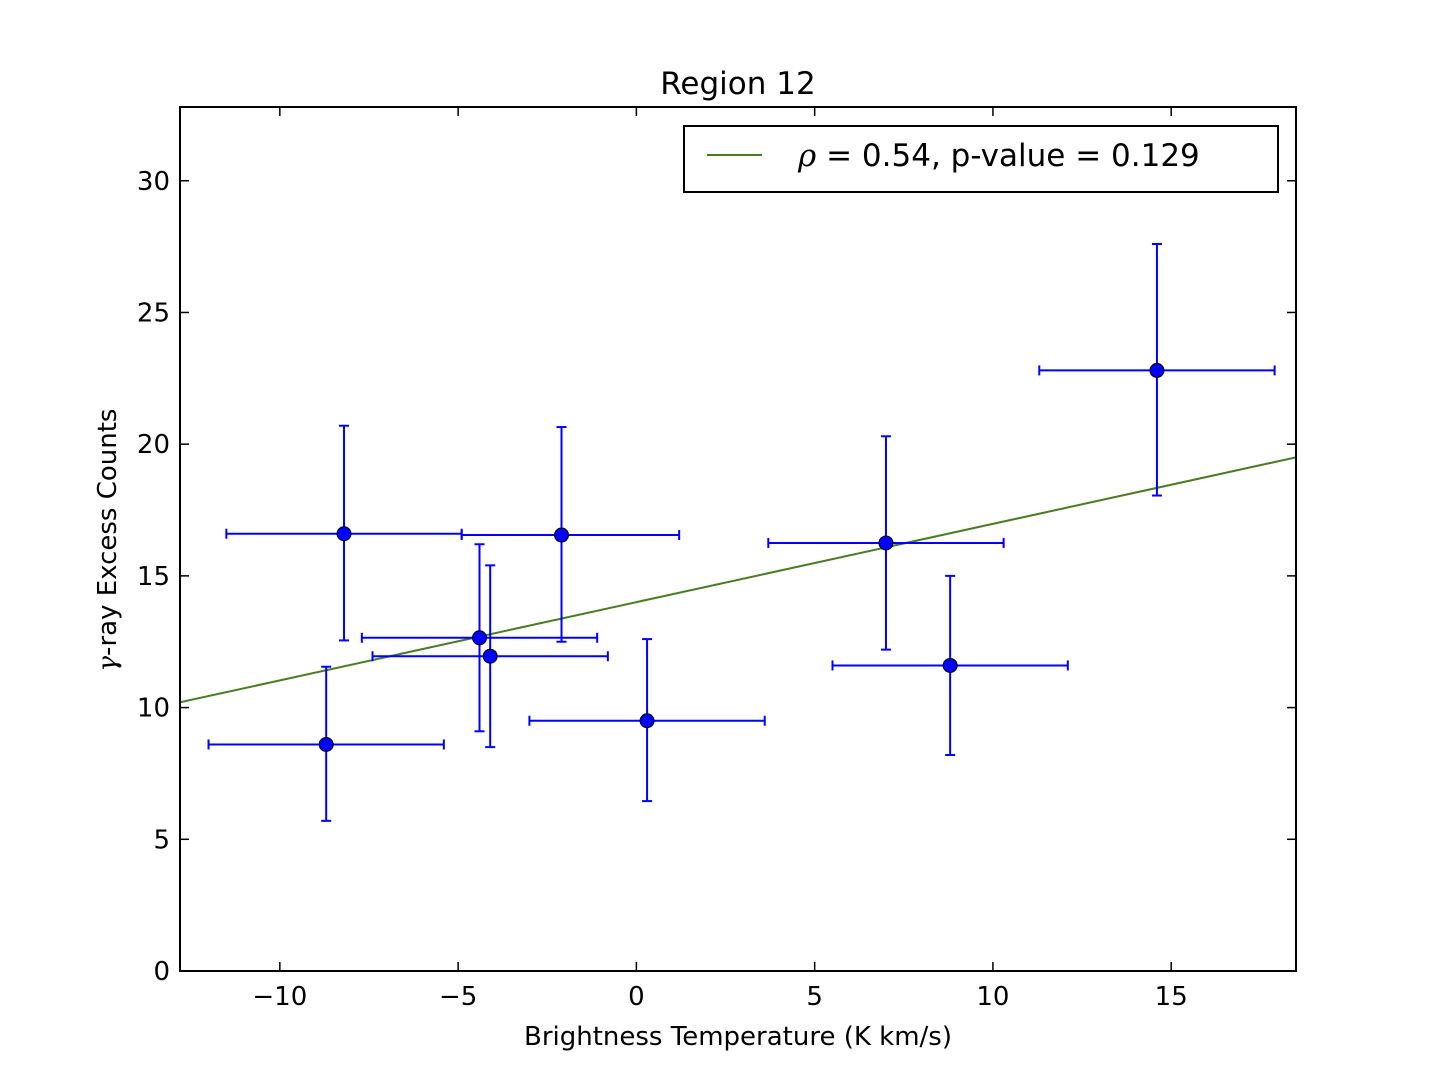  Describe the element at coordinates (108, 663) in the screenshot. I see `y-axis-label-symbol: γ` at that location.